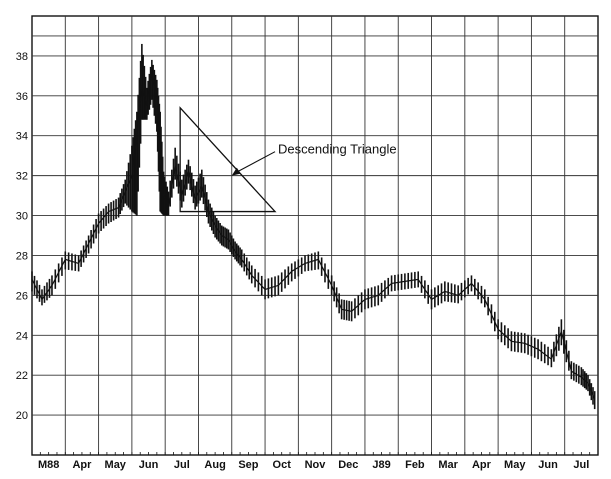  Describe the element at coordinates (214, 465) in the screenshot. I see `x-tick-label: Aug` at that location.